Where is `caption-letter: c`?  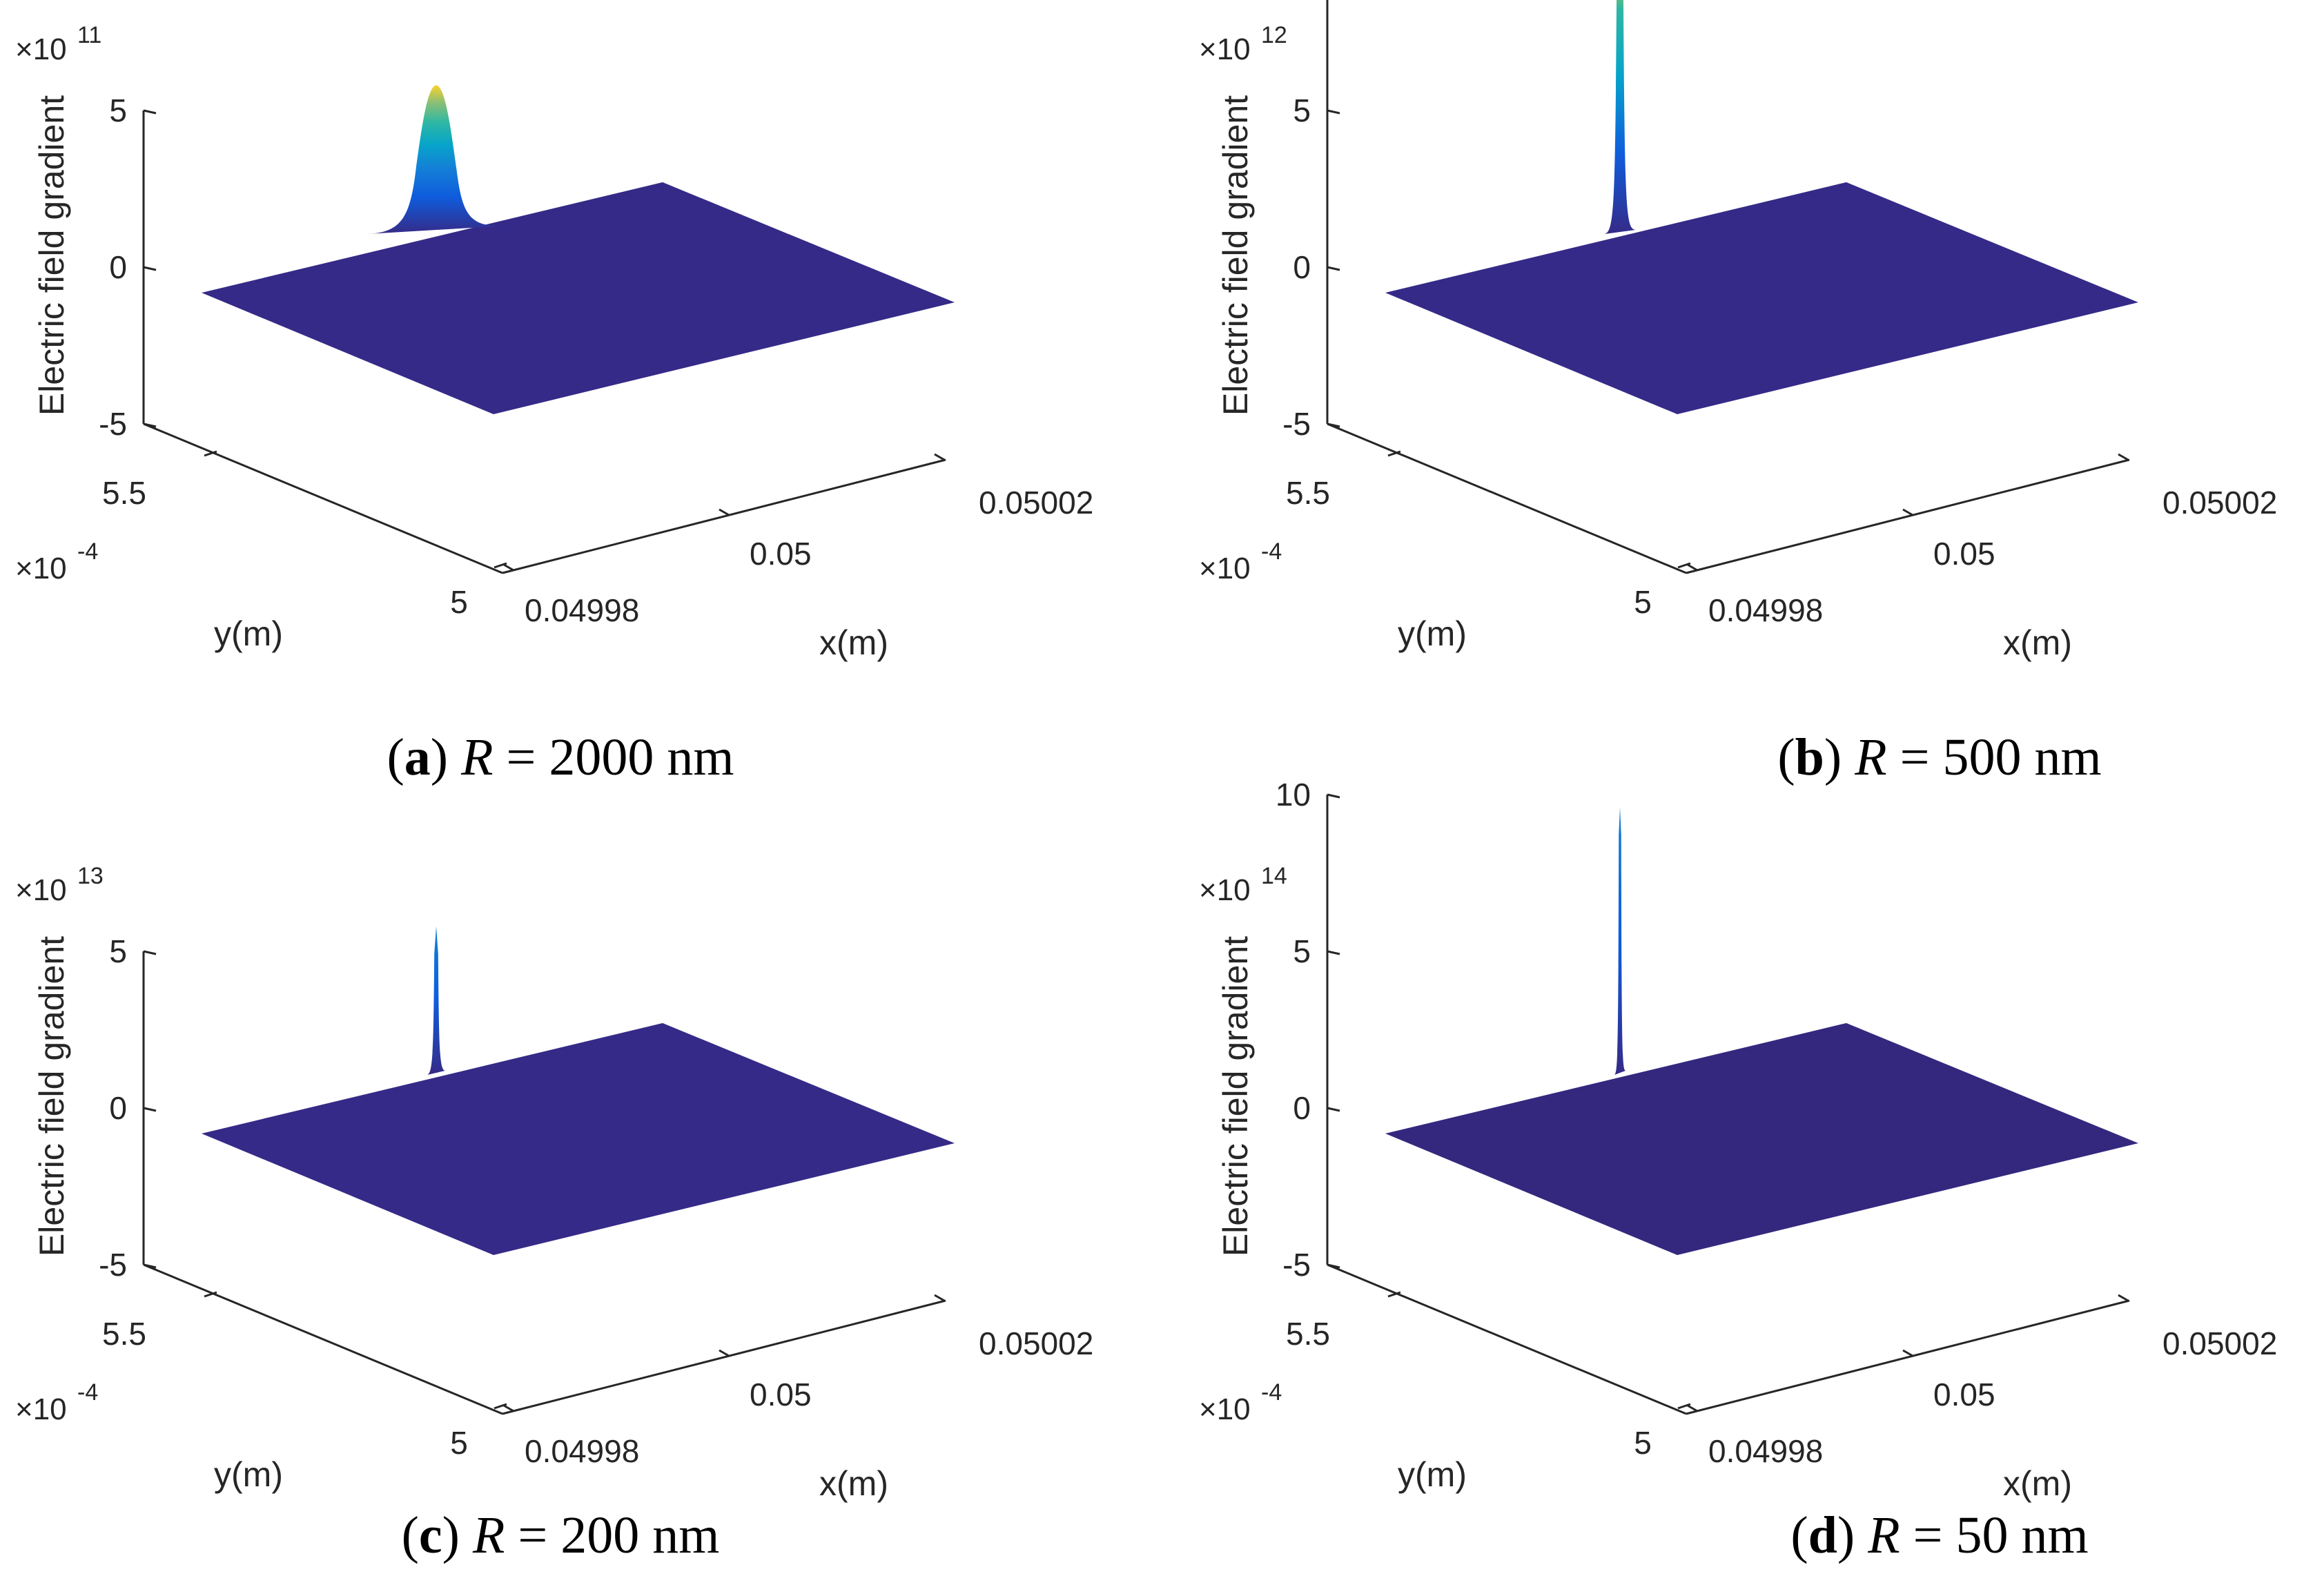 caption-letter: c is located at coordinates (431, 1535).